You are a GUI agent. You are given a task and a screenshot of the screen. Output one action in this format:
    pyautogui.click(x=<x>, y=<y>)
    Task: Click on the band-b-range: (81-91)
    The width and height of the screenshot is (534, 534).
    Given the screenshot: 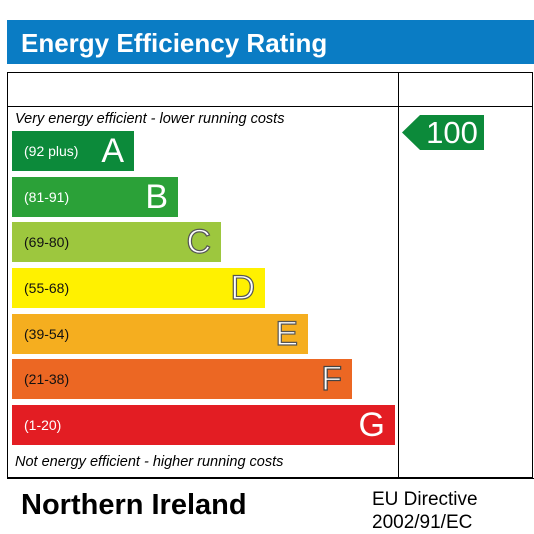 What is the action you would take?
    pyautogui.click(x=47, y=197)
    